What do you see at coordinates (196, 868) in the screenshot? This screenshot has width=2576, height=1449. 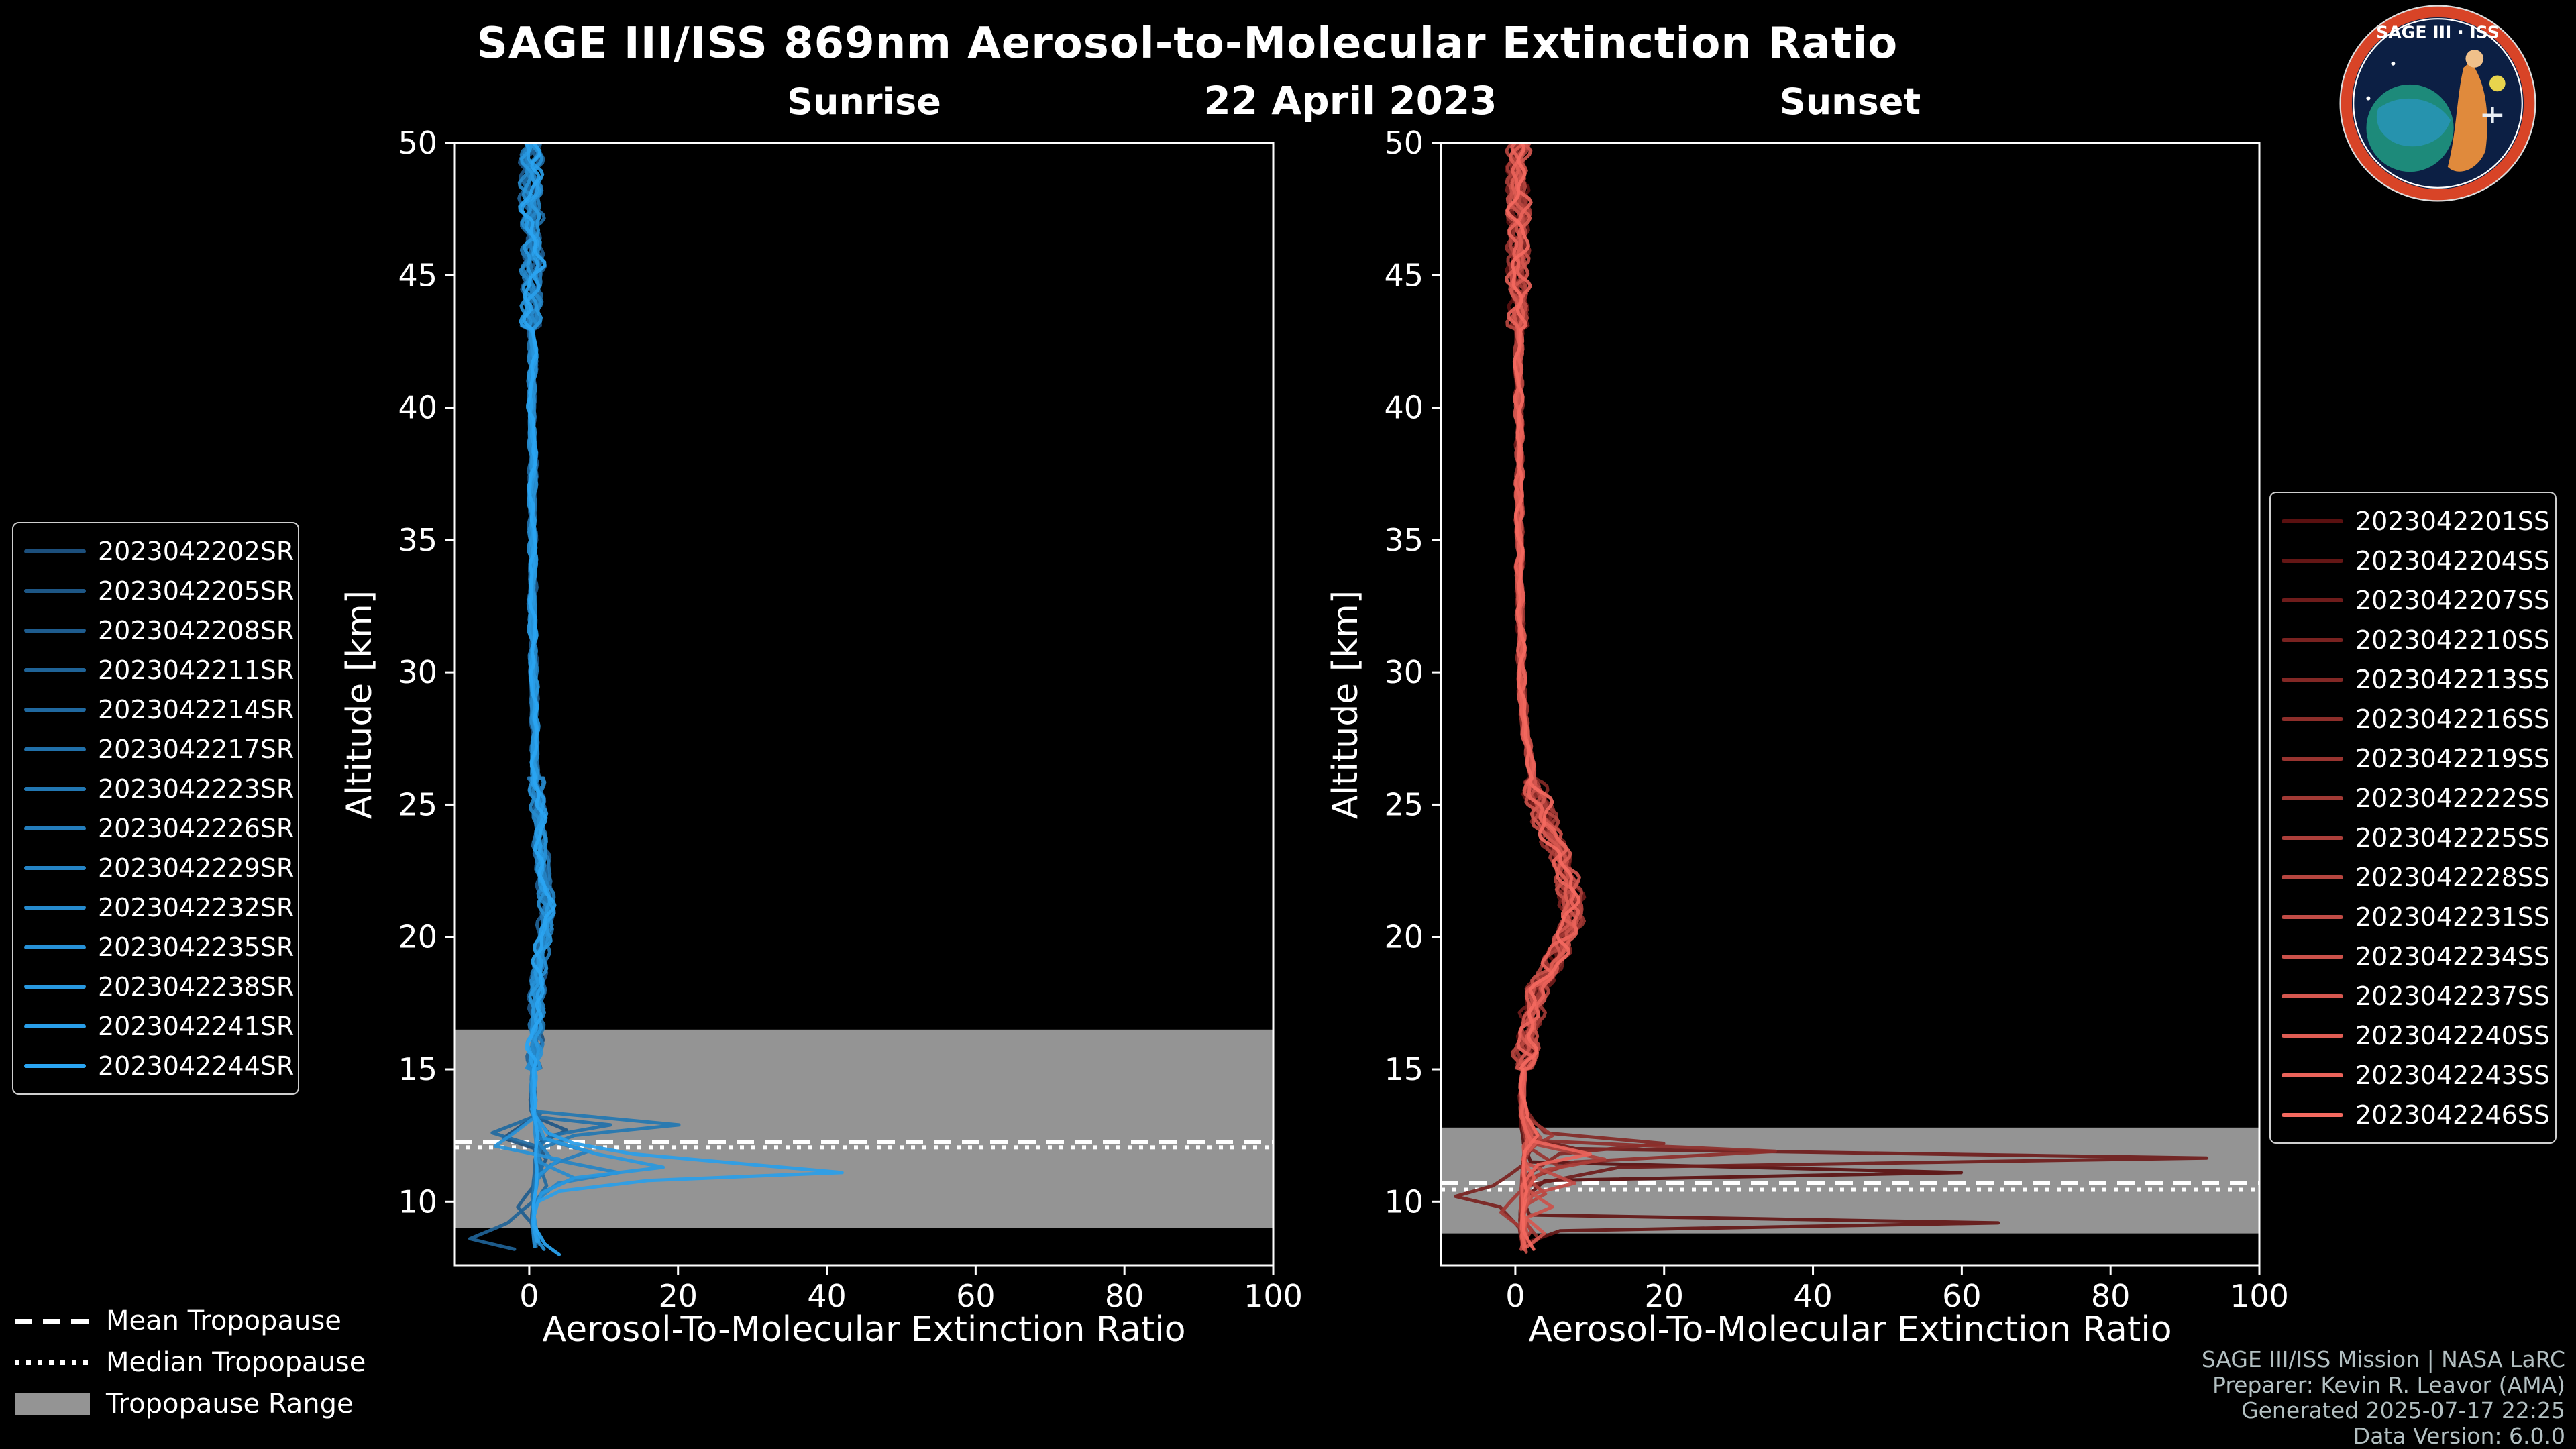 I see `legend-series-label: 2023042229SR` at bounding box center [196, 868].